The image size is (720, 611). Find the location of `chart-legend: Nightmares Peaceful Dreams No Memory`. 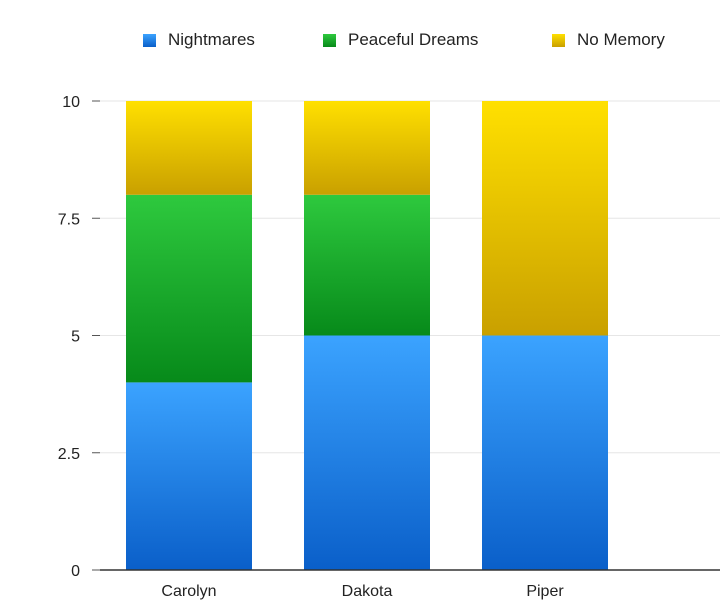

chart-legend: Nightmares Peaceful Dreams No Memory is located at coordinates (360, 42).